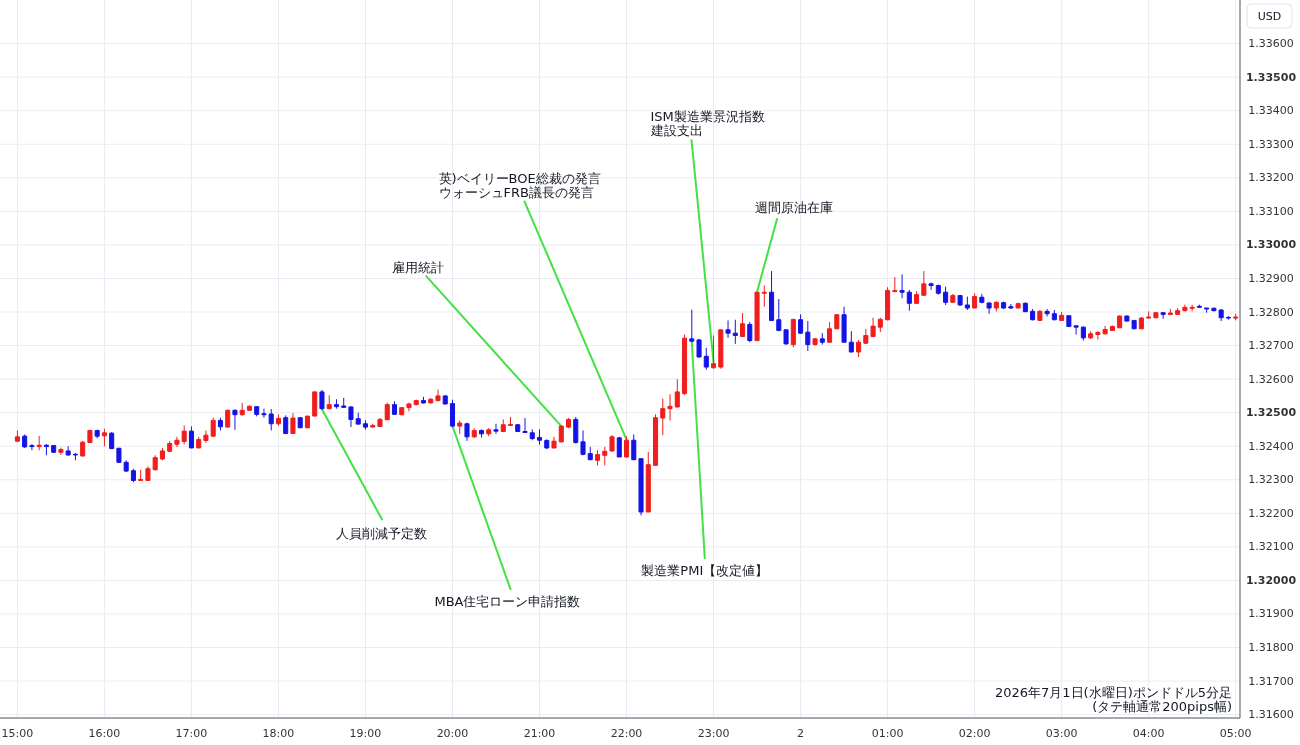 The image size is (1300, 745). Describe the element at coordinates (1271, 77) in the screenshot. I see `y-tick-label: 1.33500` at that location.